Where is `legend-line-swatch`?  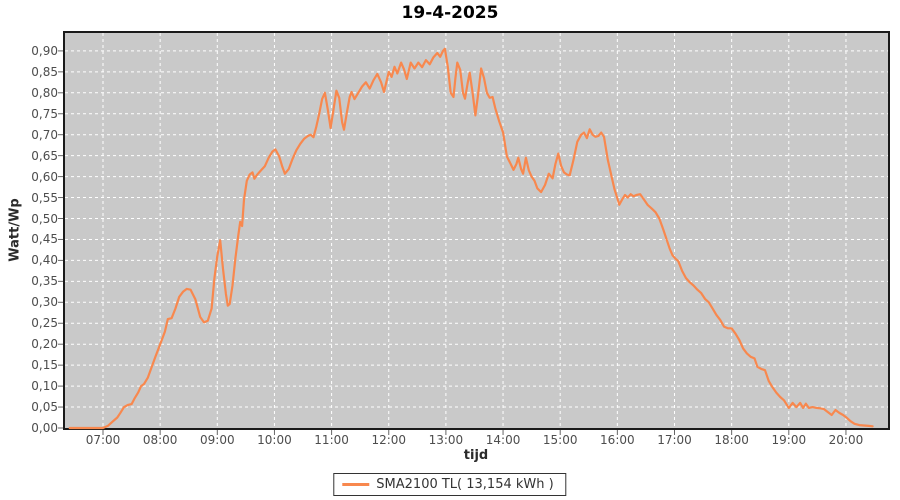
legend-line-swatch is located at coordinates (356, 484).